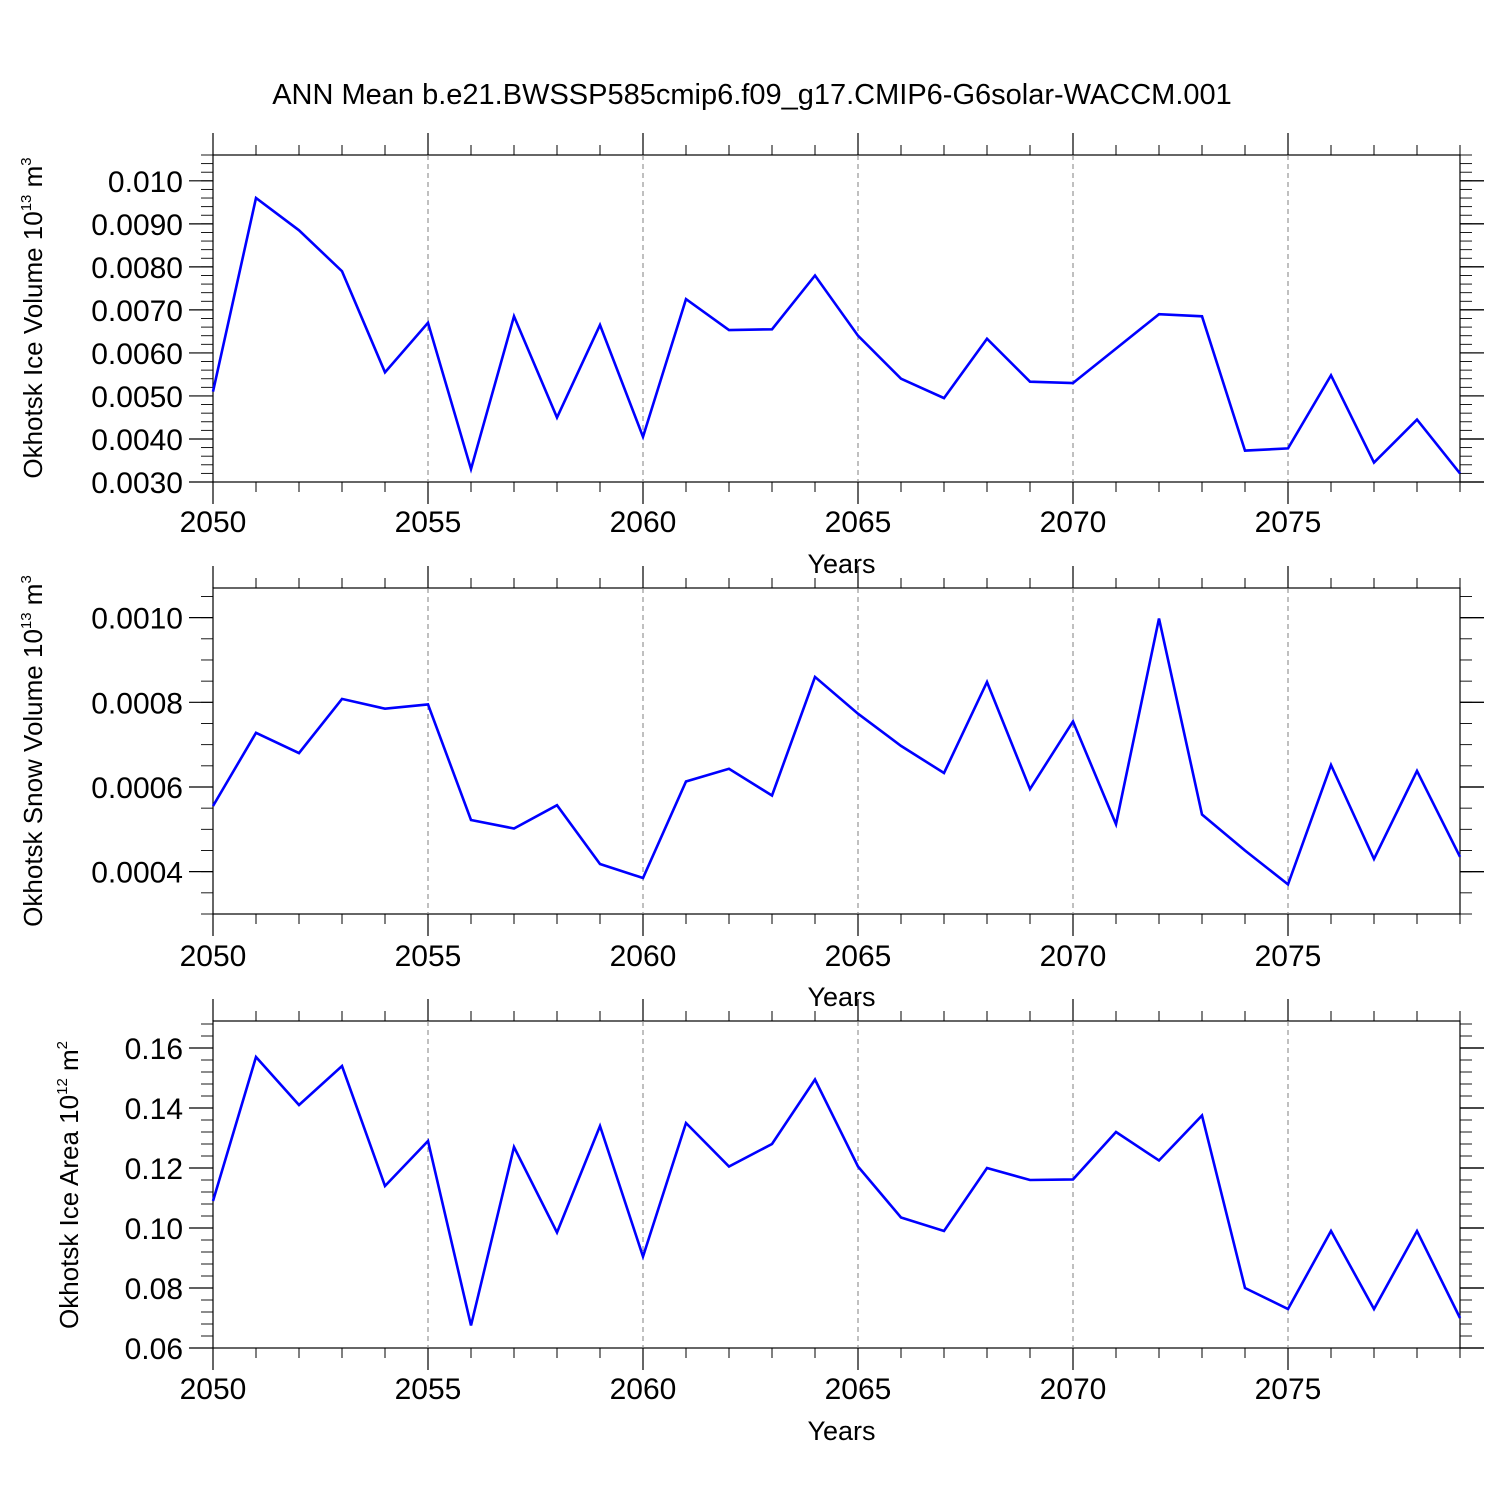 This screenshot has height=1500, width=1500. What do you see at coordinates (137, 619) in the screenshot?
I see `y-tick-label: 0.0010` at bounding box center [137, 619].